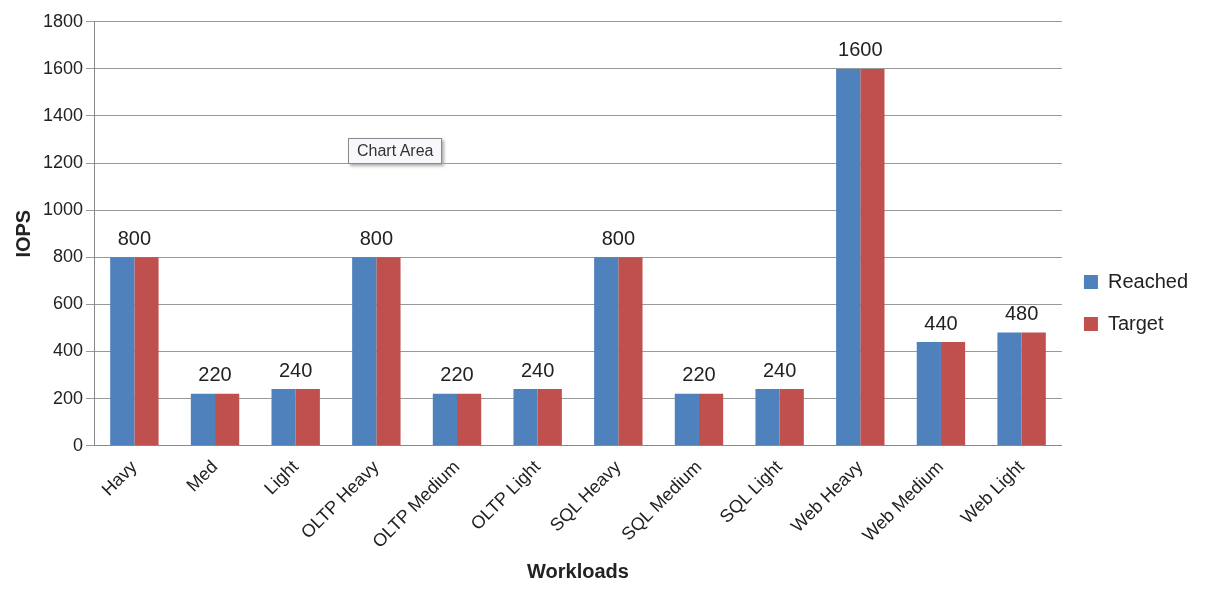 The width and height of the screenshot is (1222, 597). Describe the element at coordinates (68, 397) in the screenshot. I see `y-tick-label: 200` at that location.